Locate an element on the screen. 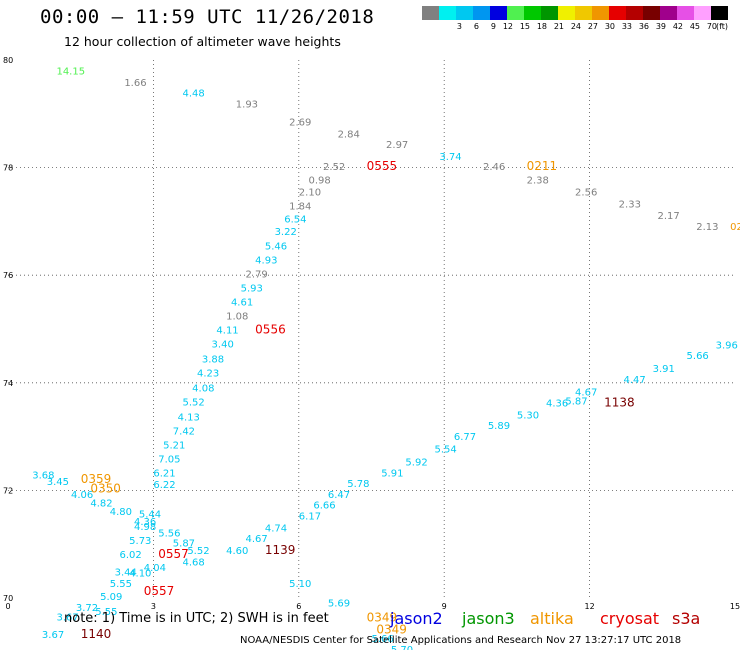  wave-height-label: 1.84 is located at coordinates (300, 207).